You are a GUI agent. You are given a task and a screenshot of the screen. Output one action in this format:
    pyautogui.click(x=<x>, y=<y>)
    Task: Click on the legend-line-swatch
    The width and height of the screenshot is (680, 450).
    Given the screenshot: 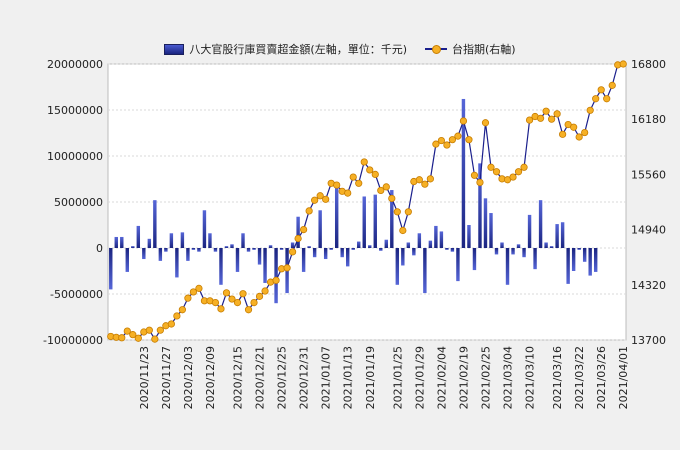 What is the action you would take?
    pyautogui.click(x=436, y=49)
    